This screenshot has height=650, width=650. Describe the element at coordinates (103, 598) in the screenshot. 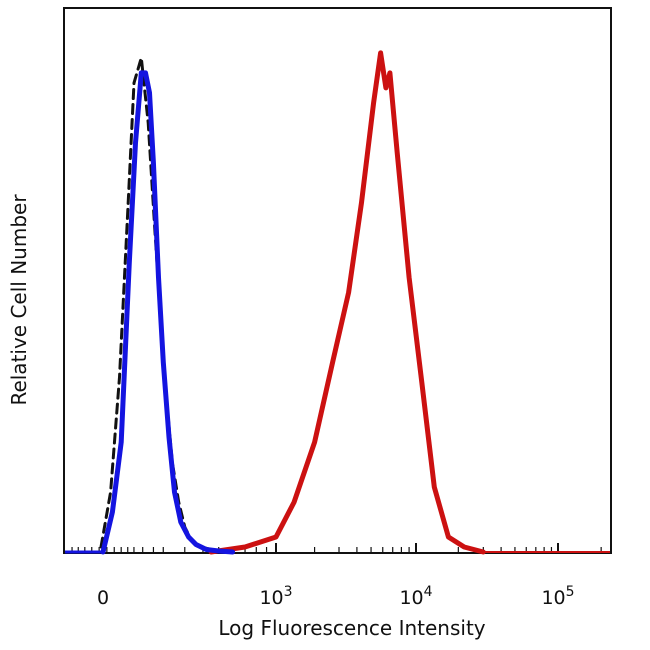

I see `x-tick-label: 0` at that location.